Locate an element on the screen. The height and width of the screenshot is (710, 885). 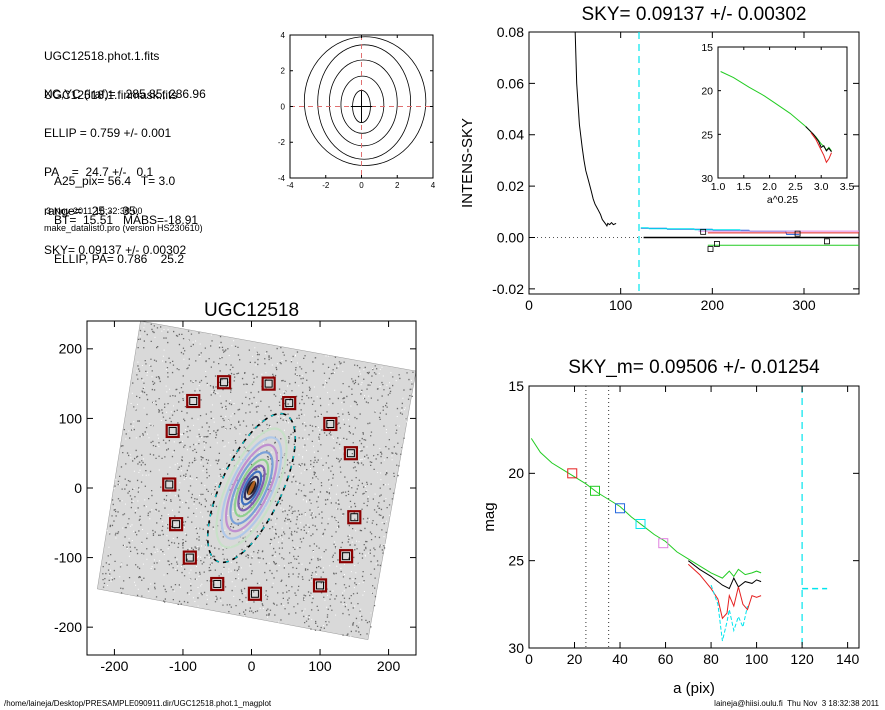
contour-ytick-label: 4 is located at coordinates (283, 35).